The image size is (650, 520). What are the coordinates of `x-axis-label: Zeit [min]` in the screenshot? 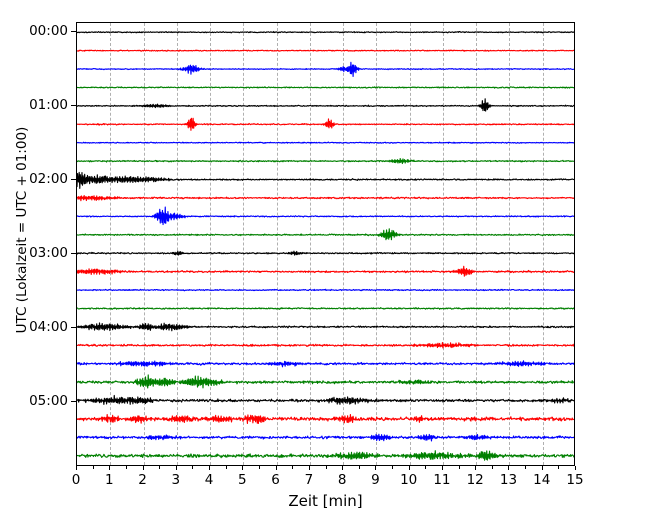 It's located at (325, 501).